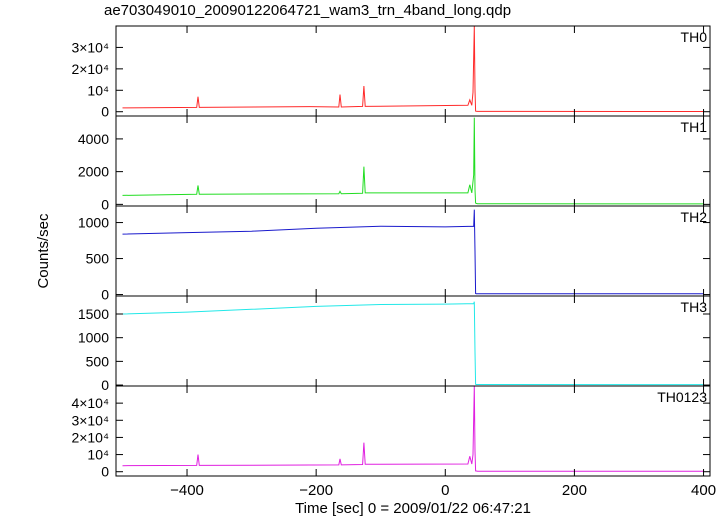 This screenshot has height=516, width=723. Describe the element at coordinates (187, 490) in the screenshot. I see `x-tick-label: −400` at that location.